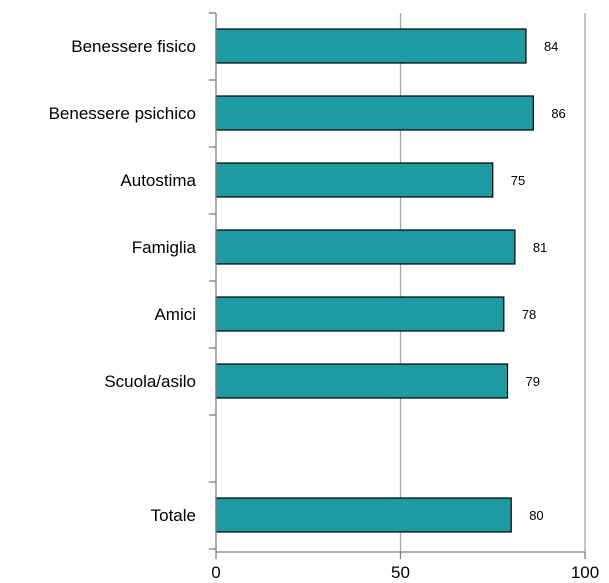  Describe the element at coordinates (374, 113) in the screenshot. I see `bar-benessere-psichico` at that location.